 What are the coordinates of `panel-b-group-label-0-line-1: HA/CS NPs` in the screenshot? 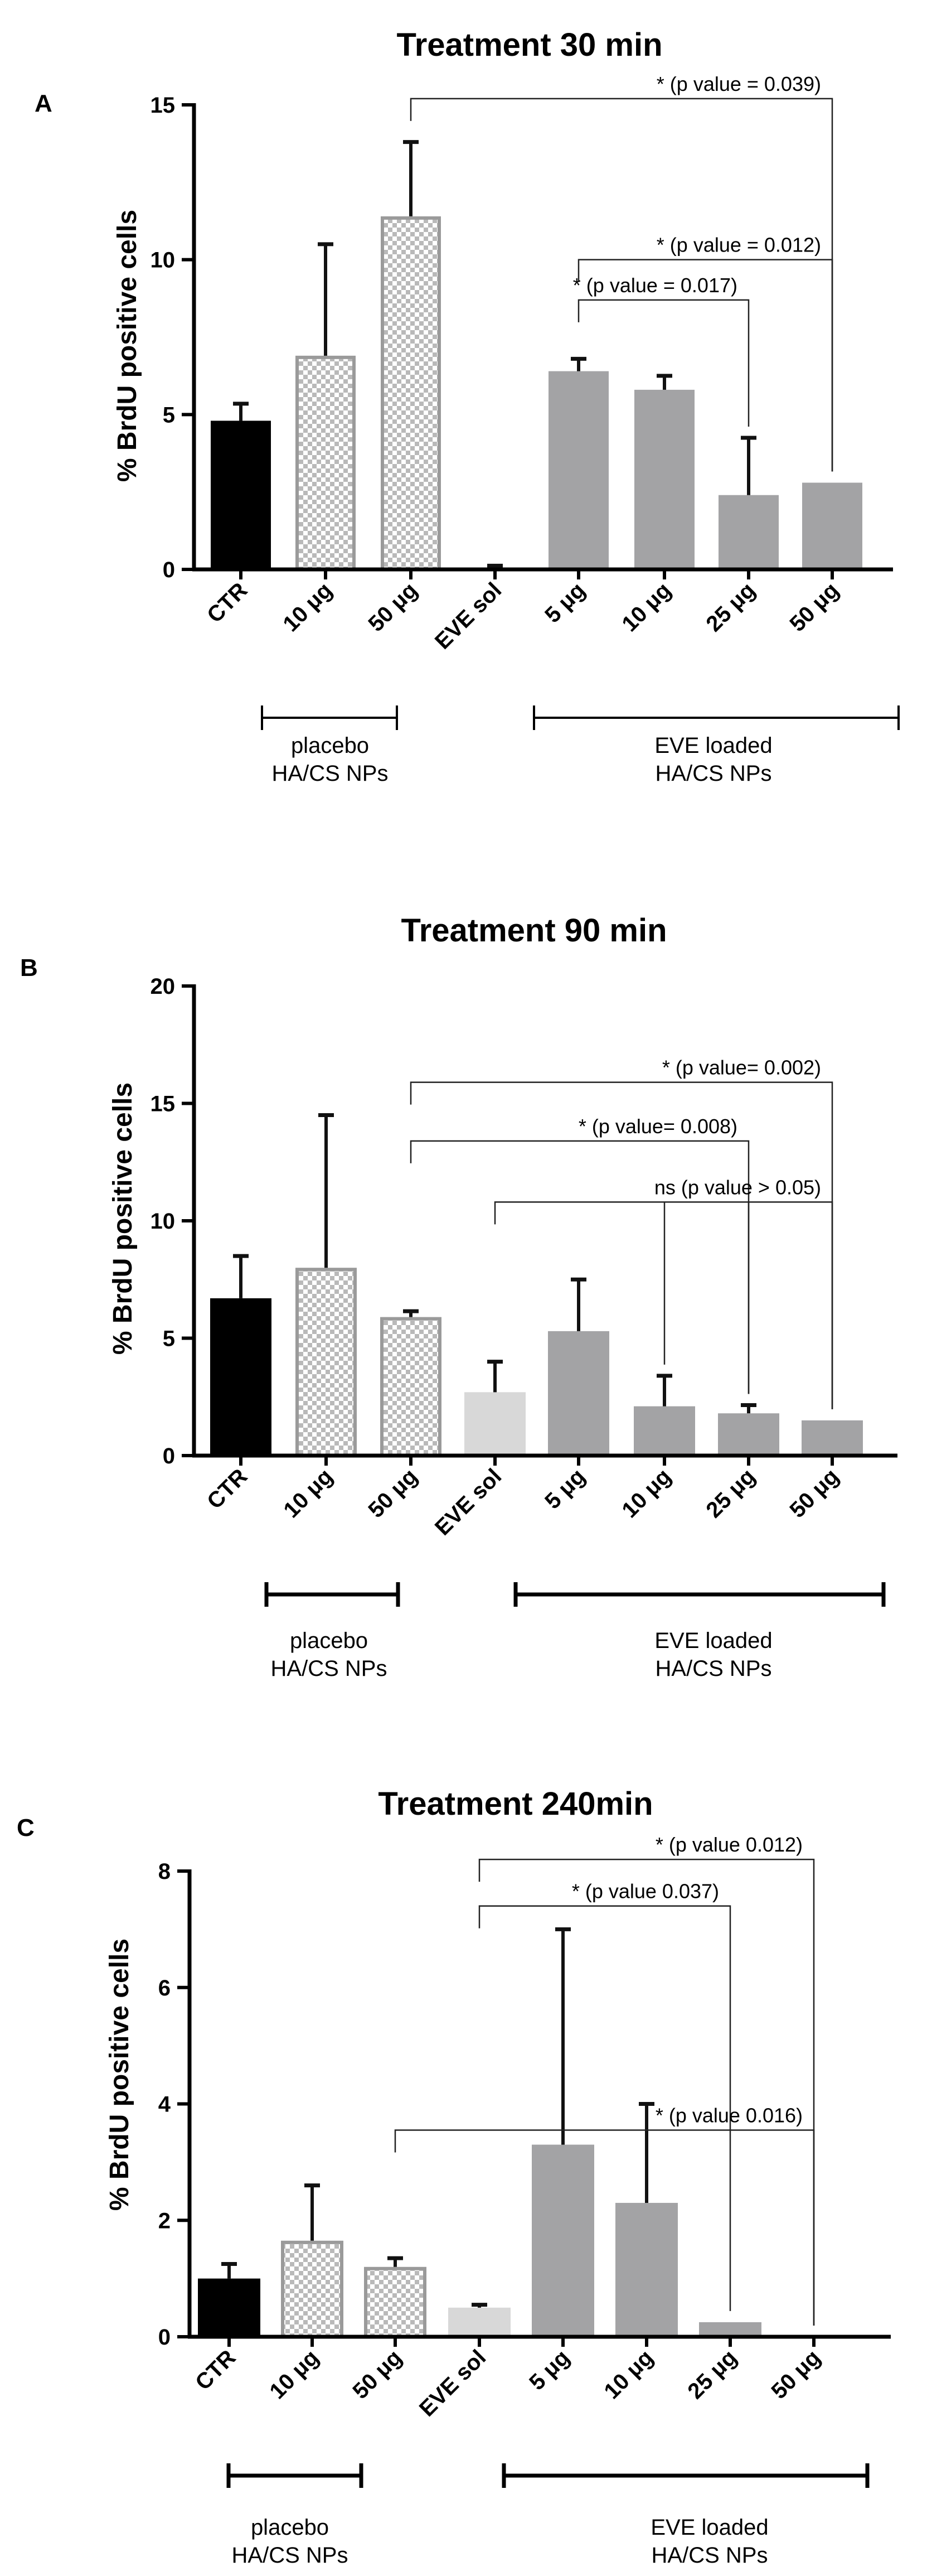 It's located at (329, 1669).